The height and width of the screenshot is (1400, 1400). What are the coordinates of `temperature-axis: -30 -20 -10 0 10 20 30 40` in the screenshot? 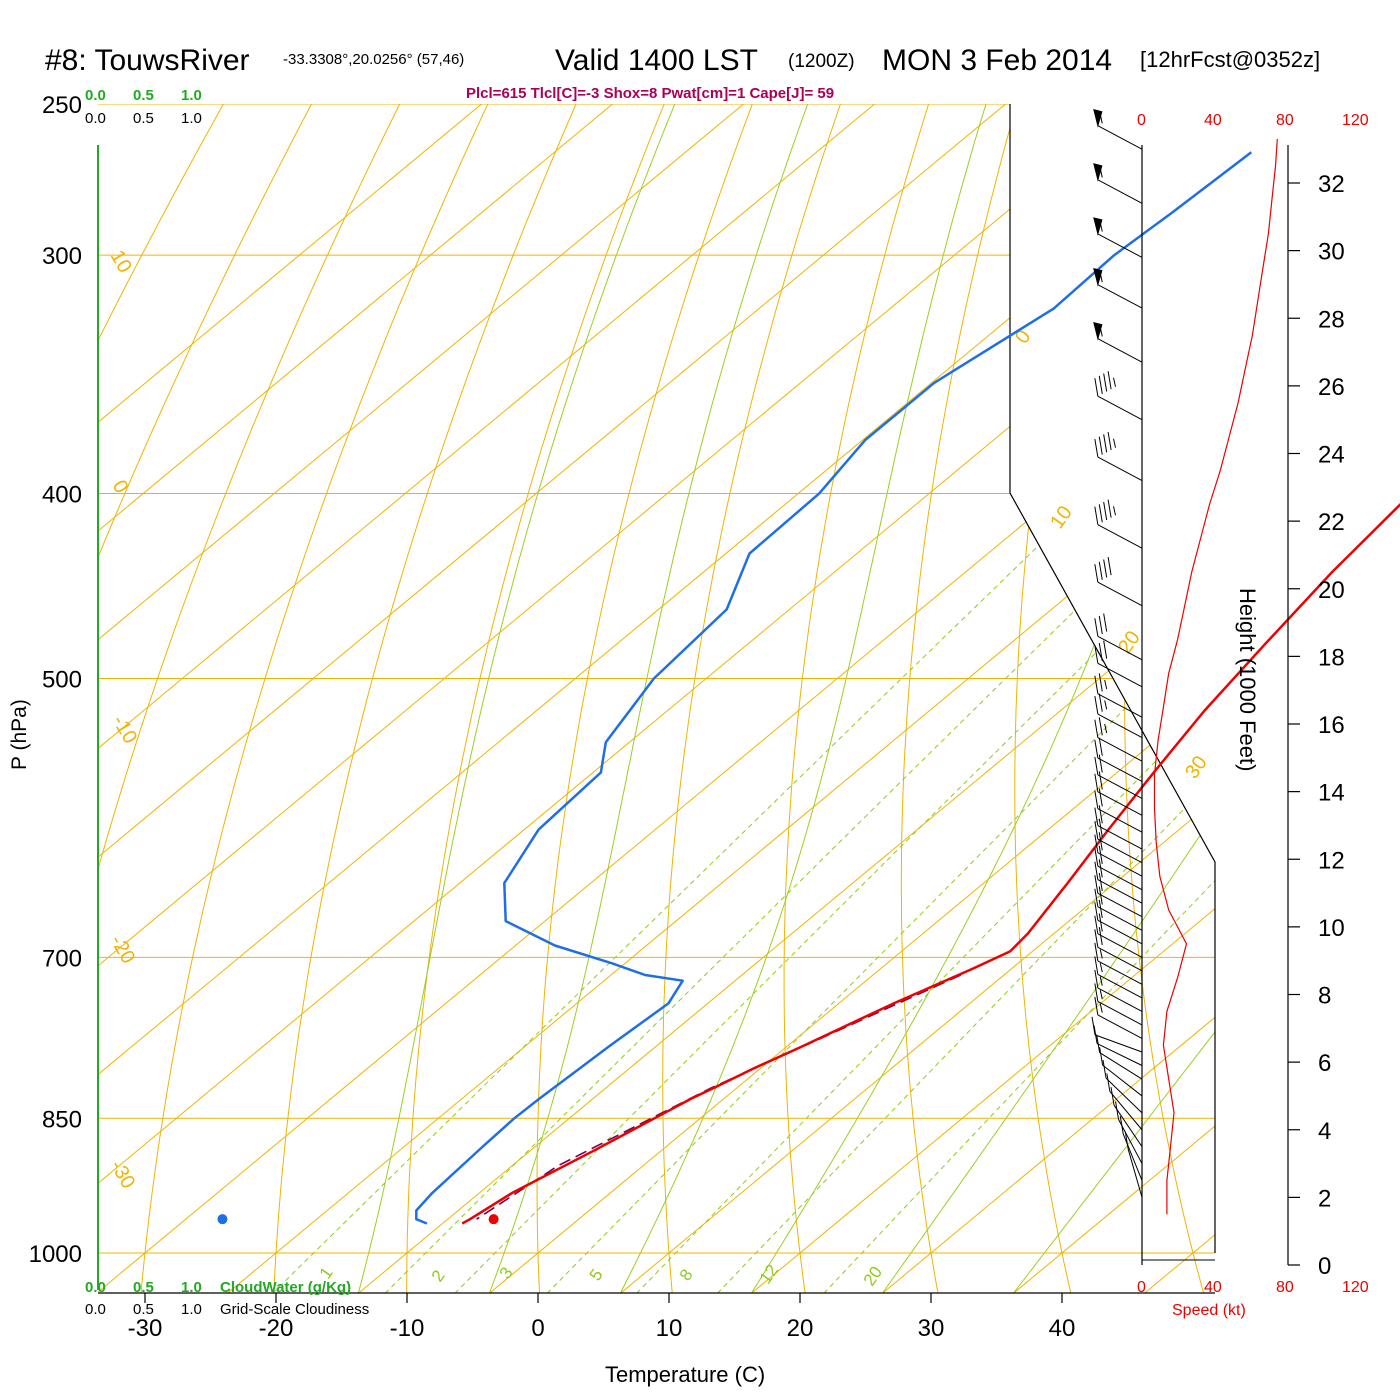 It's located at (656, 1317).